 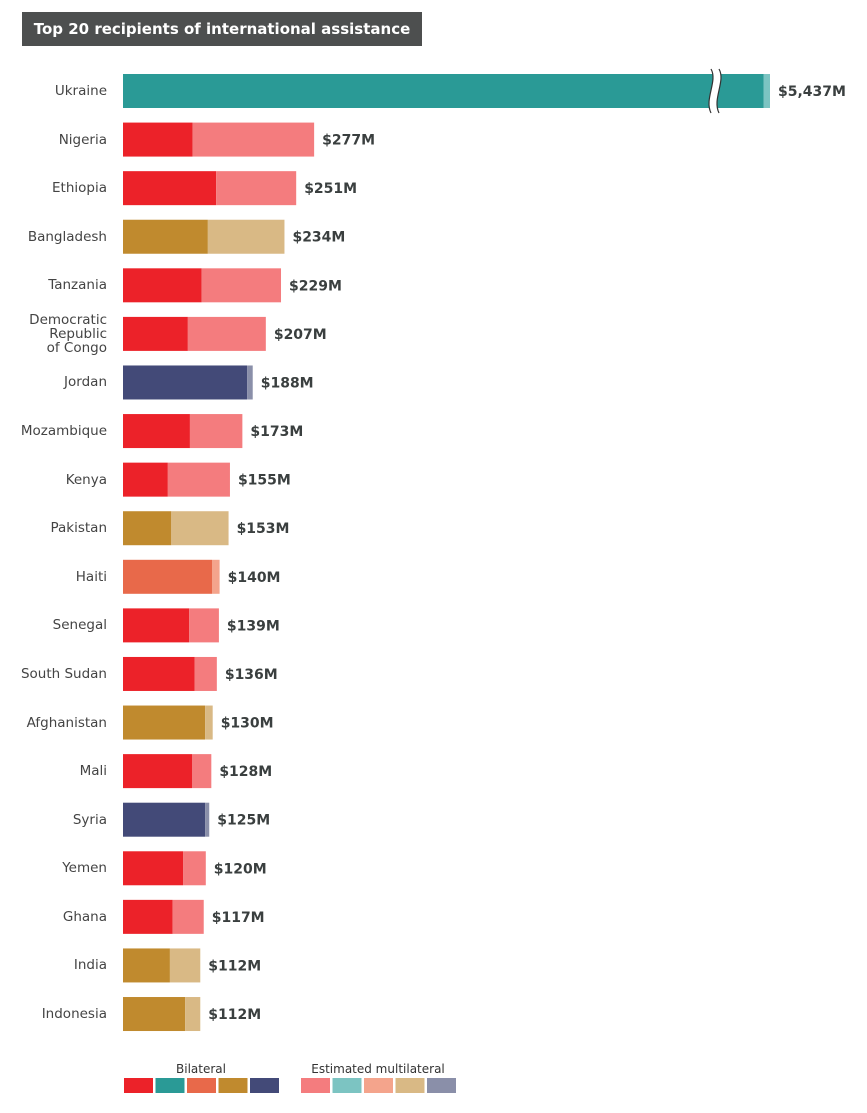 What do you see at coordinates (318, 238) in the screenshot?
I see `value-label: $234M` at bounding box center [318, 238].